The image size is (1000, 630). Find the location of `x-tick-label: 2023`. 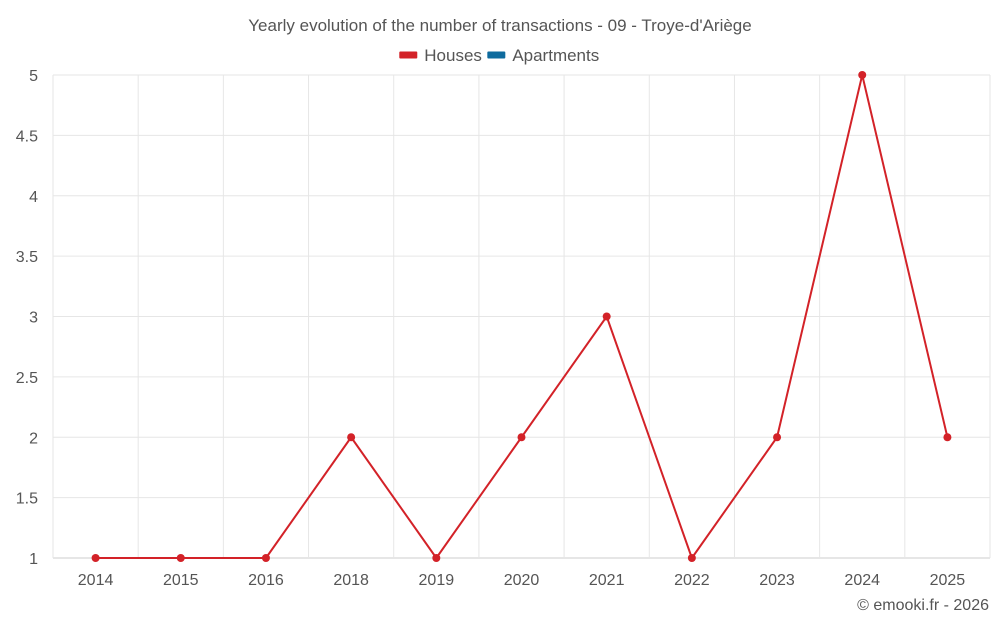

x-tick-label: 2023 is located at coordinates (777, 580).